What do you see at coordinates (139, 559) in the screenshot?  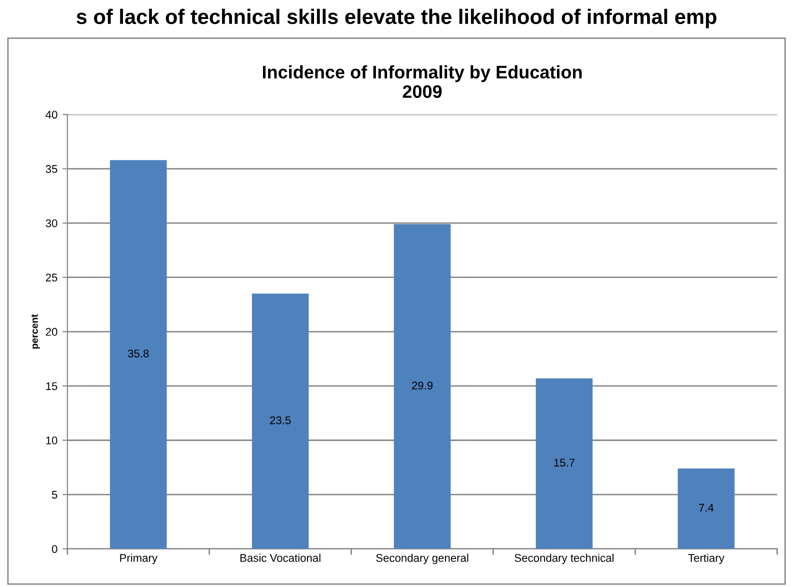 I see `x-tick-label: Primary` at bounding box center [139, 559].